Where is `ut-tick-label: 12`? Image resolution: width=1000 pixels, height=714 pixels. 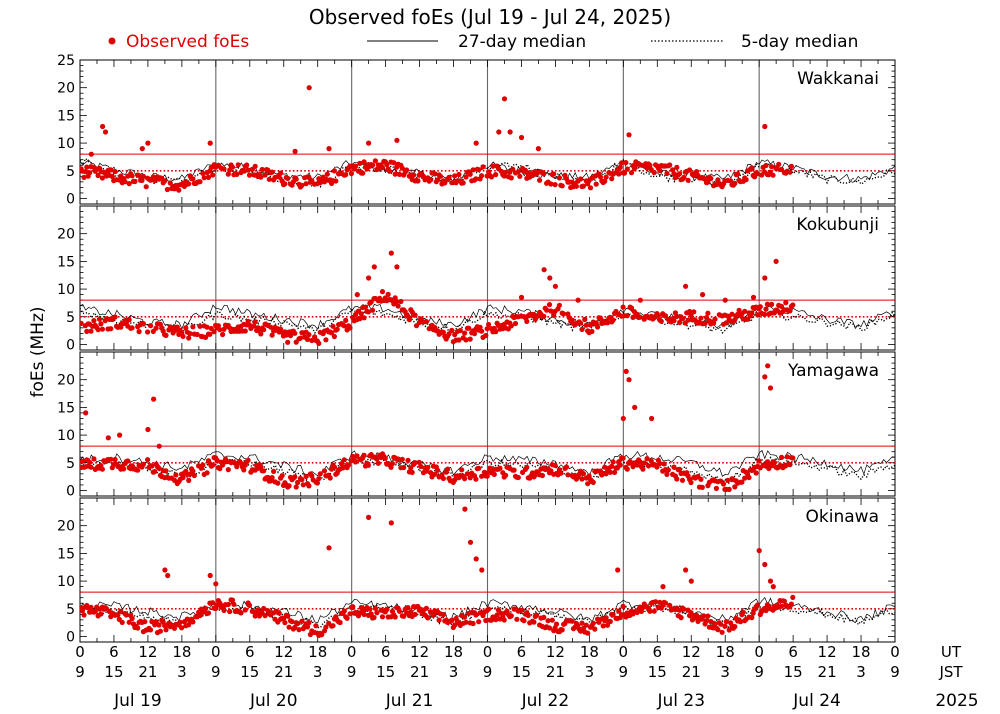 ut-tick-label: 12 is located at coordinates (827, 652).